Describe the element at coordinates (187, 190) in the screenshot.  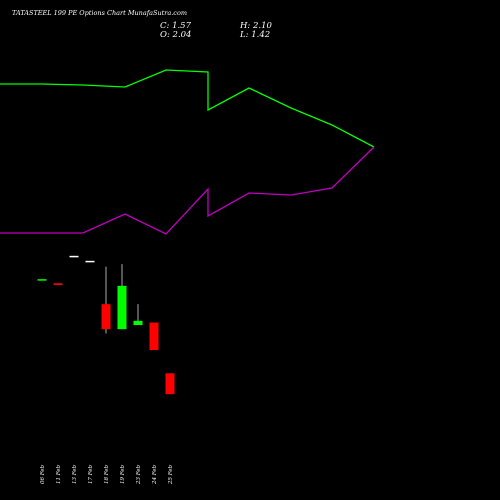
I see `lower-band-line` at that location.